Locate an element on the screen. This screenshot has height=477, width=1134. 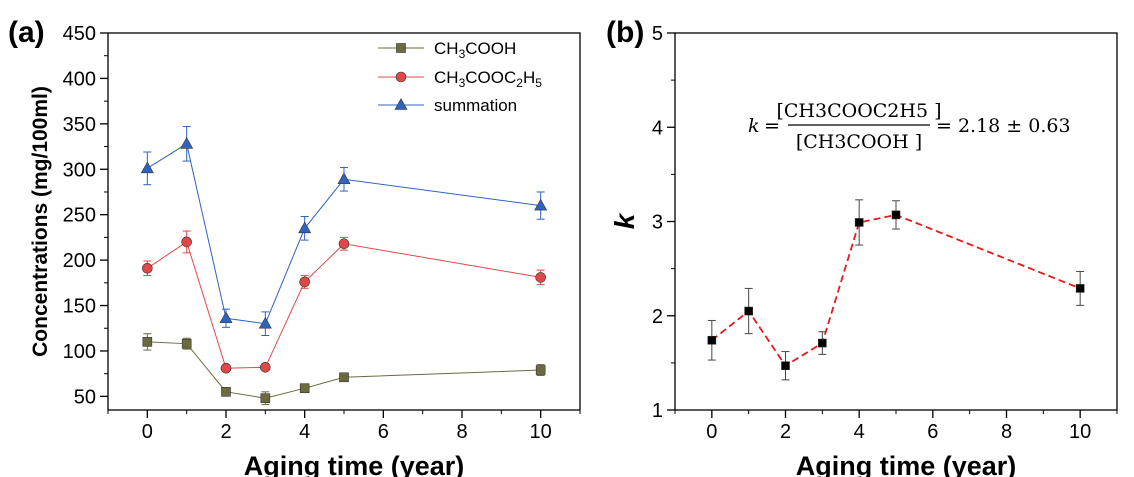
legend-label-part: 5 is located at coordinates (538, 83).